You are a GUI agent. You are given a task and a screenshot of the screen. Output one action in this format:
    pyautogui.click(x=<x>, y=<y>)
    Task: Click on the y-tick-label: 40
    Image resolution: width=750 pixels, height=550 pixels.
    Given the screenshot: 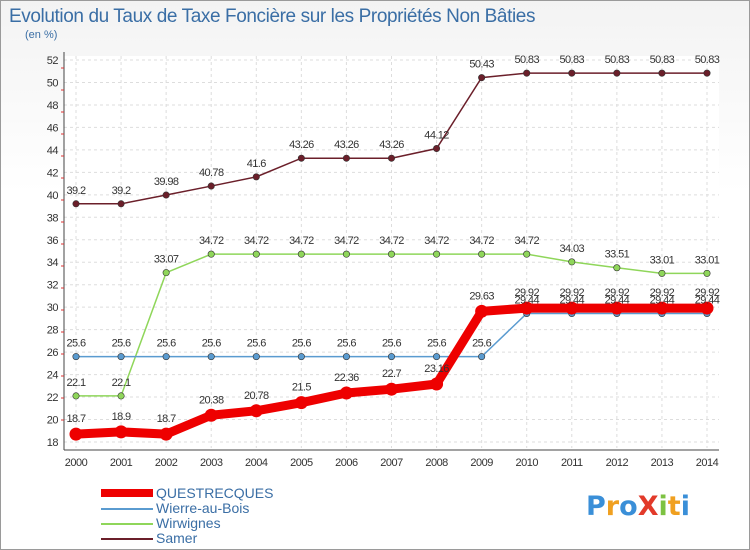 What is the action you would take?
    pyautogui.click(x=53, y=196)
    